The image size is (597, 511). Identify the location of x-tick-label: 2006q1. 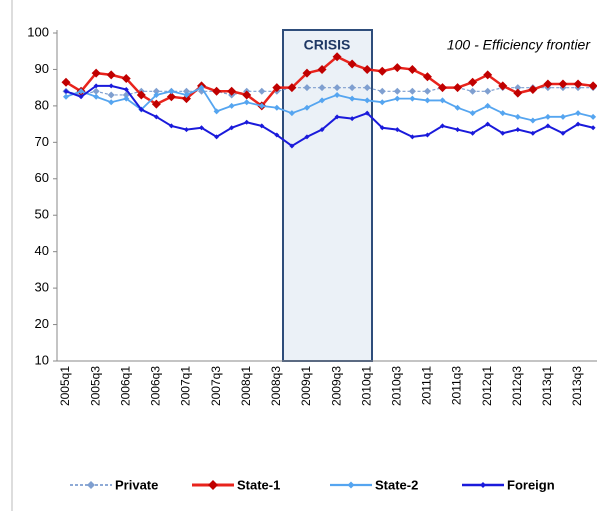
(125, 386).